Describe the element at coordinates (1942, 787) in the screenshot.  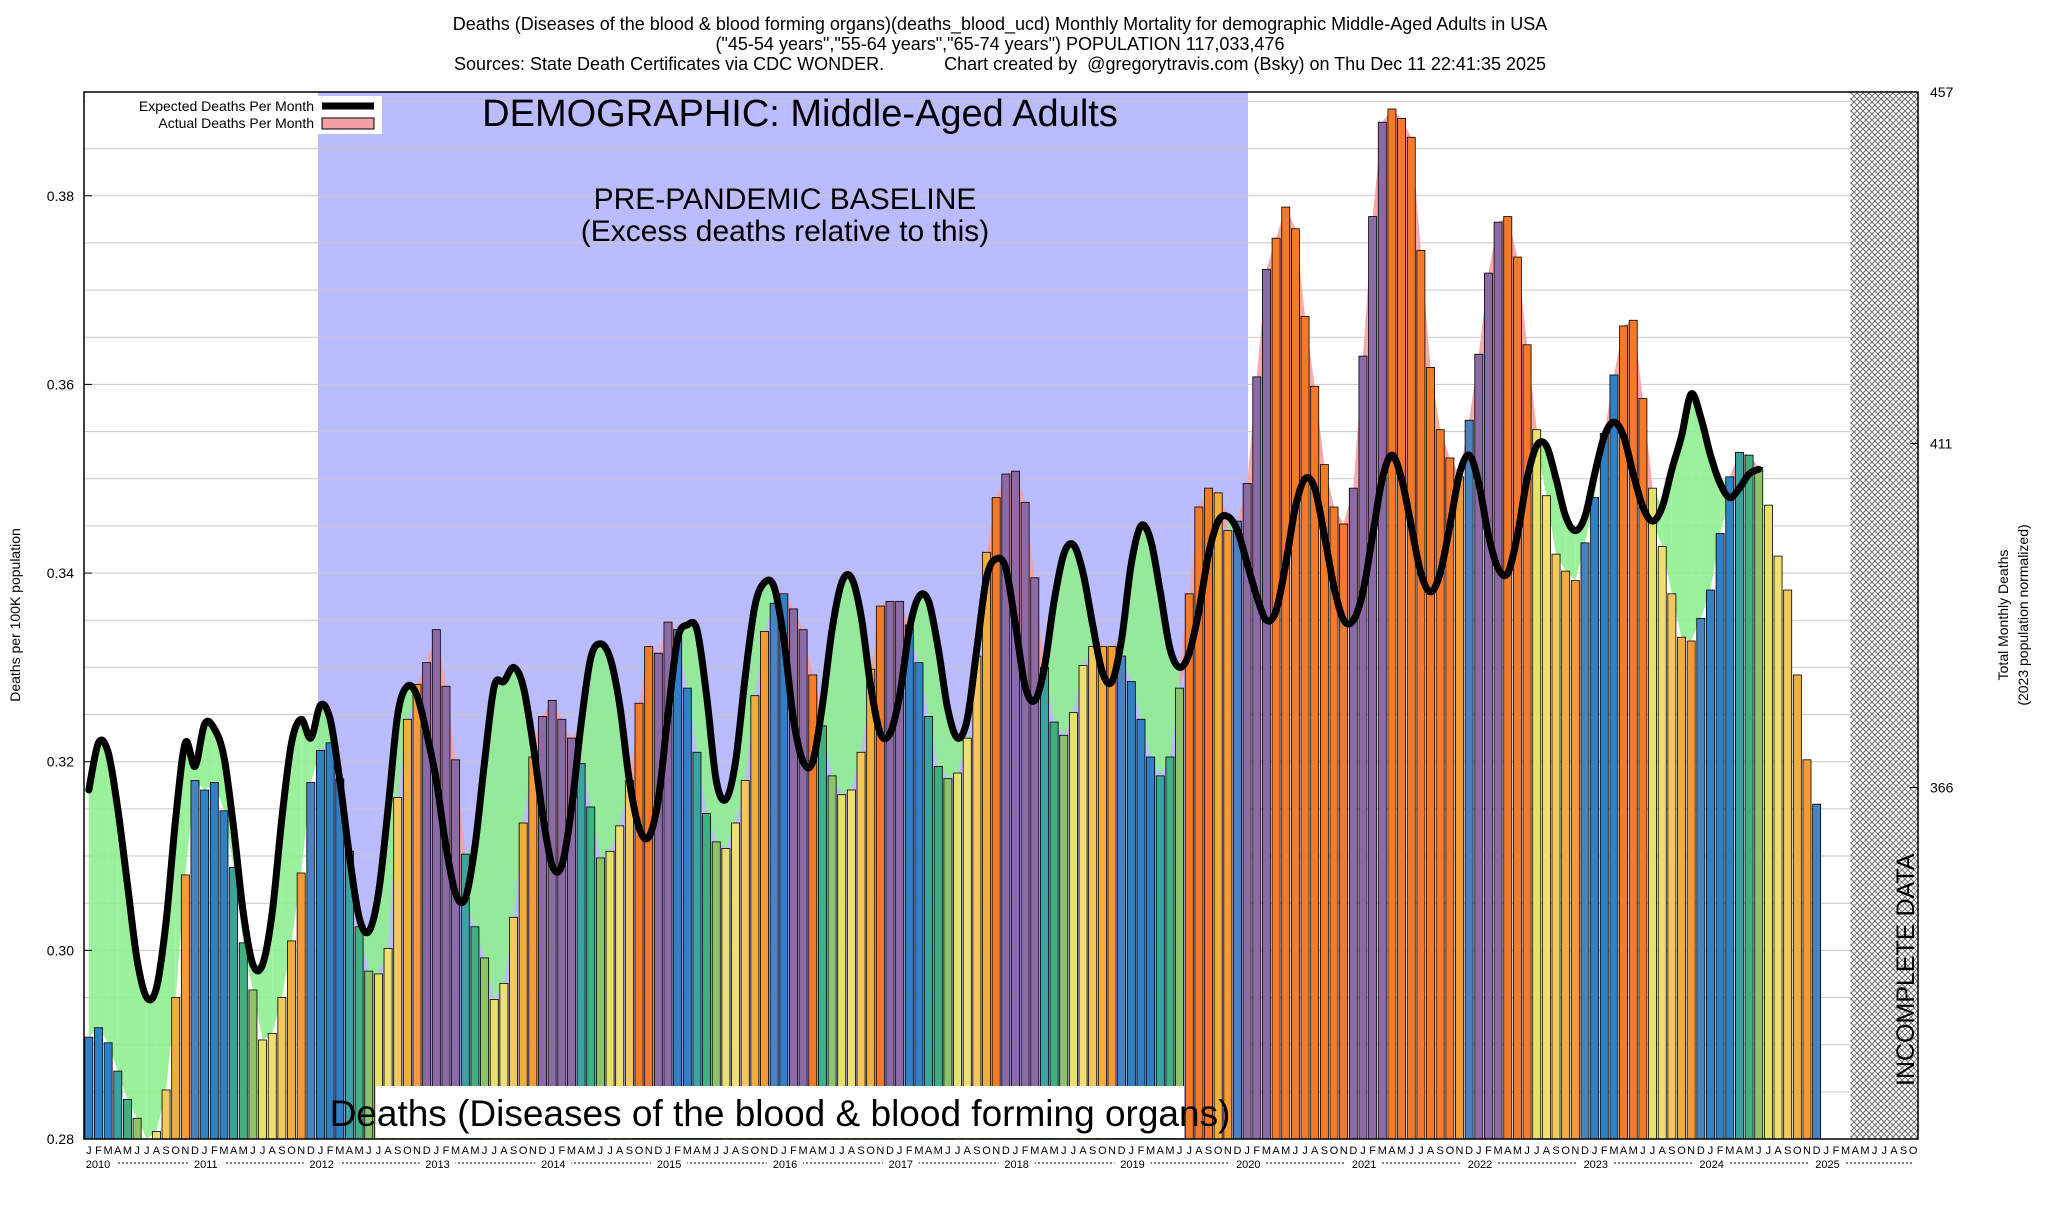
I see `y2-tick-label: 366` at that location.